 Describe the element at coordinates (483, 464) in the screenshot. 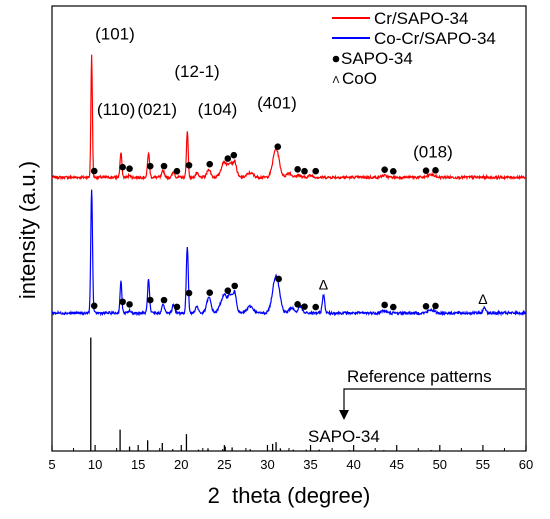

I see `x-tick-label-10: 55` at that location.